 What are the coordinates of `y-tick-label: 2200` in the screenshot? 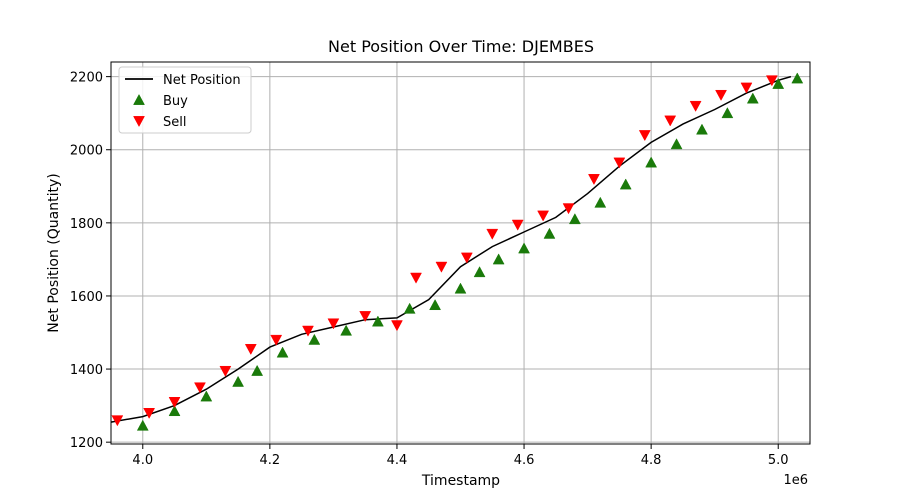 It's located at (86, 78).